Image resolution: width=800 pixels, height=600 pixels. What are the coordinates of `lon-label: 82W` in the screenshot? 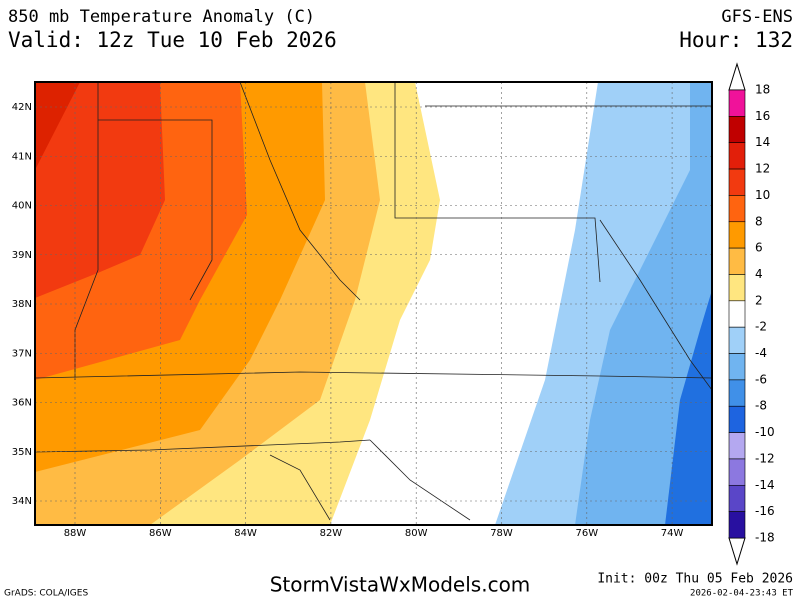 It's located at (331, 533).